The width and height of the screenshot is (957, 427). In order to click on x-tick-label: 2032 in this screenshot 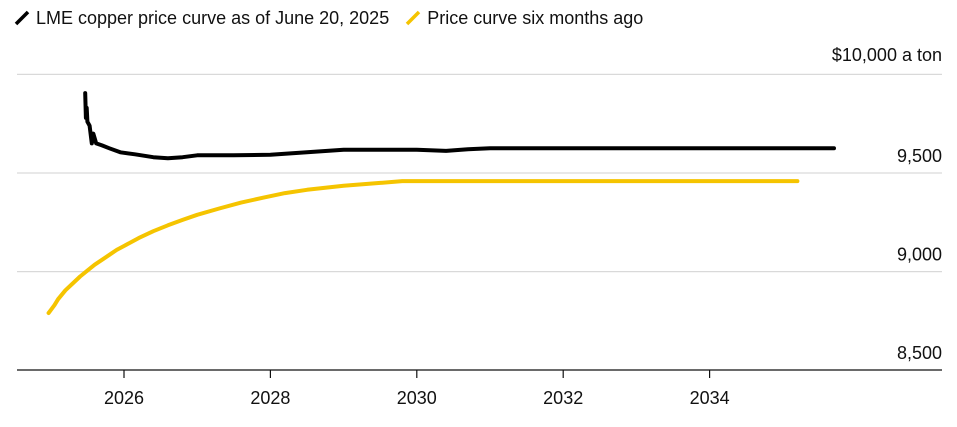, I will do `click(563, 398)`.